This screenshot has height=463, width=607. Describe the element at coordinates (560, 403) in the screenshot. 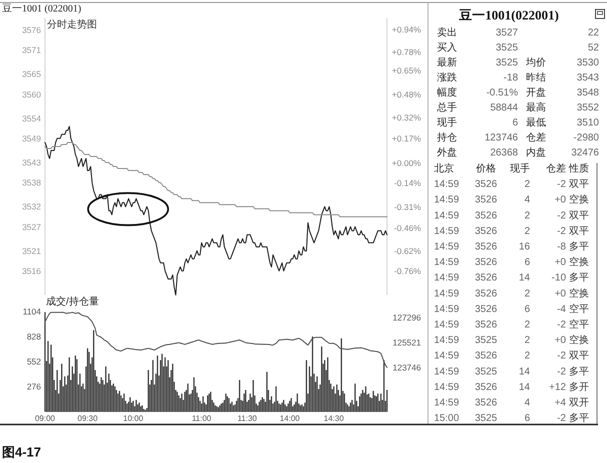

I see `text: +4` at that location.